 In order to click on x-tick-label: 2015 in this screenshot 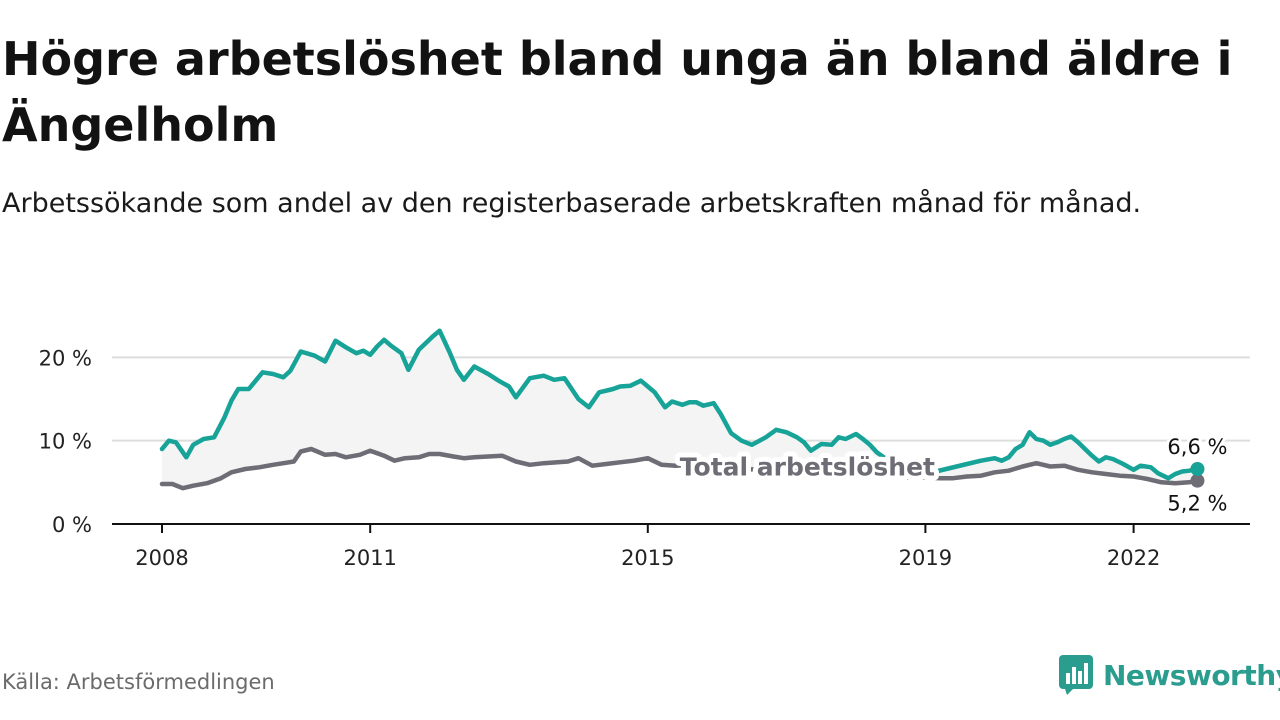, I will do `click(647, 558)`.